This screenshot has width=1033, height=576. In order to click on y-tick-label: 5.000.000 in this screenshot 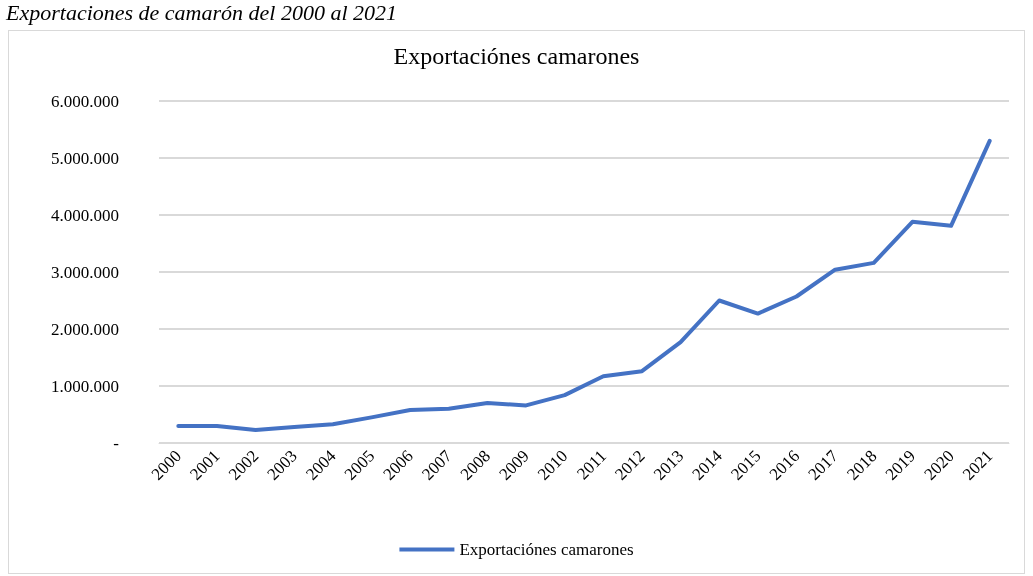, I will do `click(85, 158)`.